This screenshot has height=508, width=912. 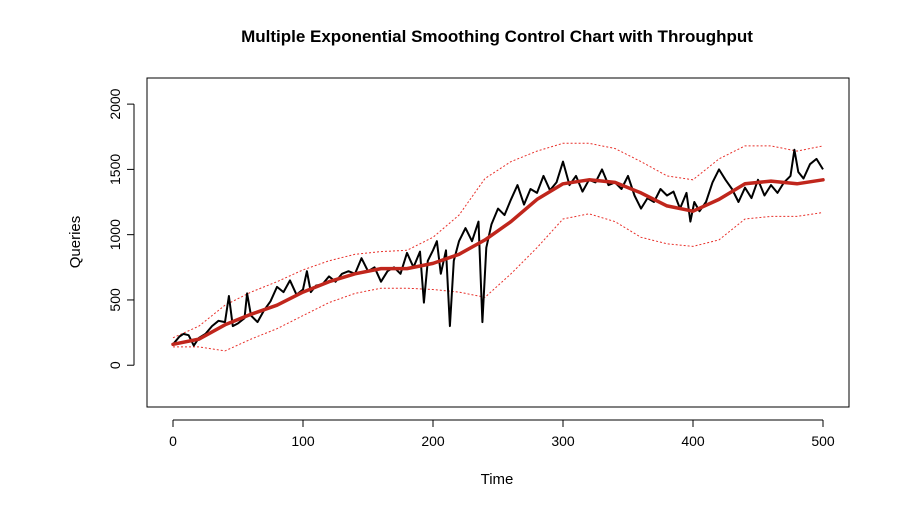 I want to click on x-tick-label: 300, so click(x=563, y=441).